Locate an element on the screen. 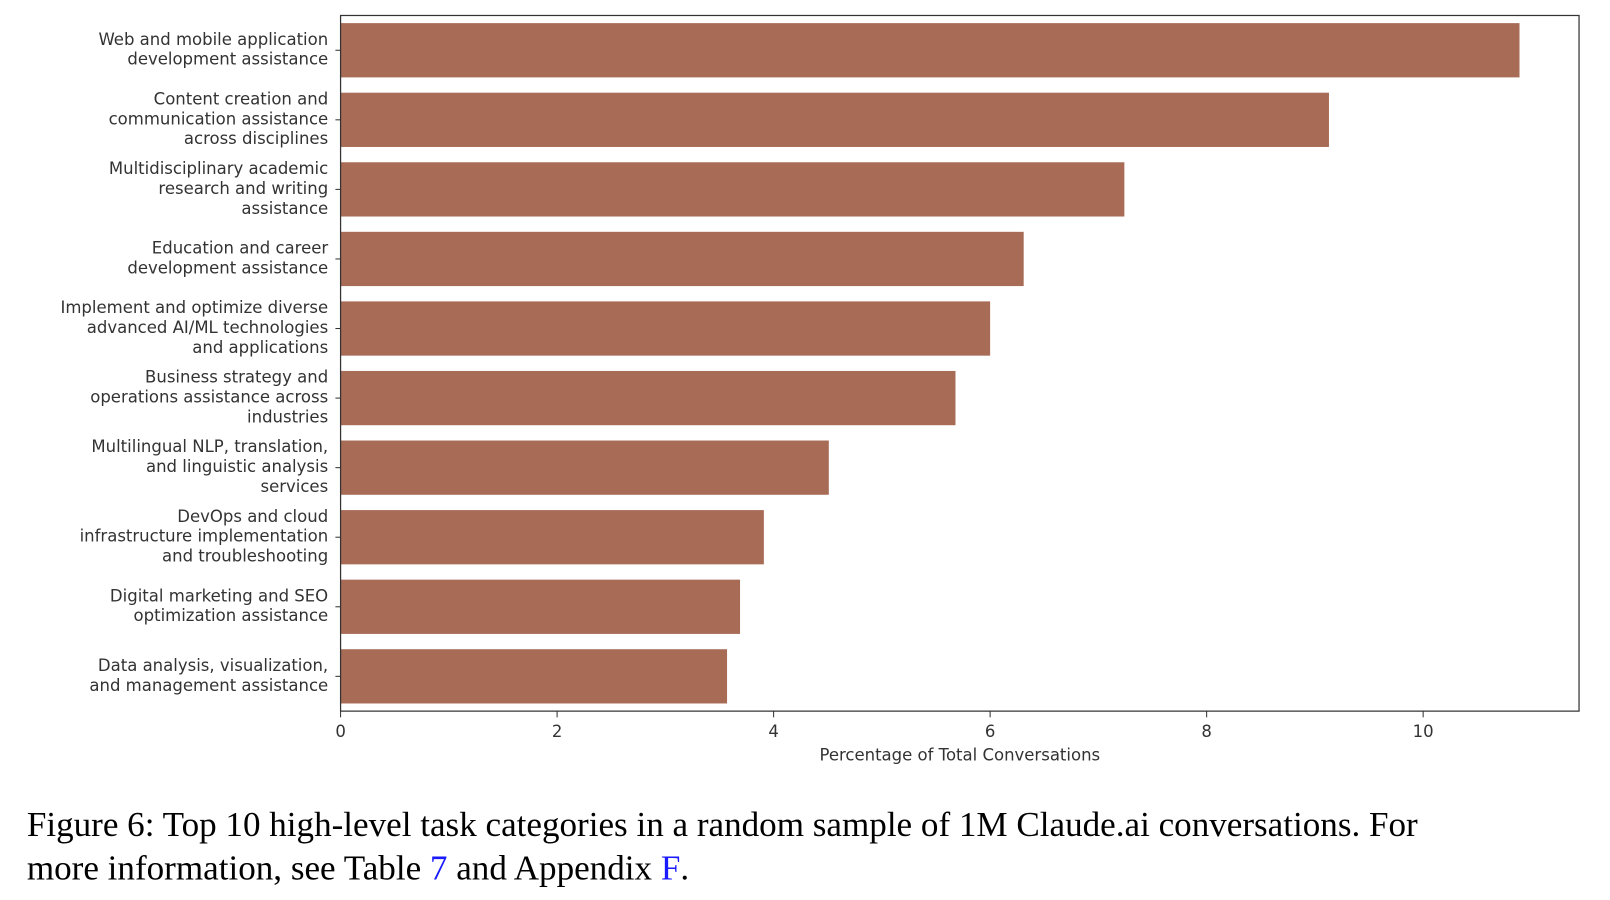 This screenshot has height=900, width=1610. y-tick-label-line: Digital marketing and SEO is located at coordinates (219, 595).